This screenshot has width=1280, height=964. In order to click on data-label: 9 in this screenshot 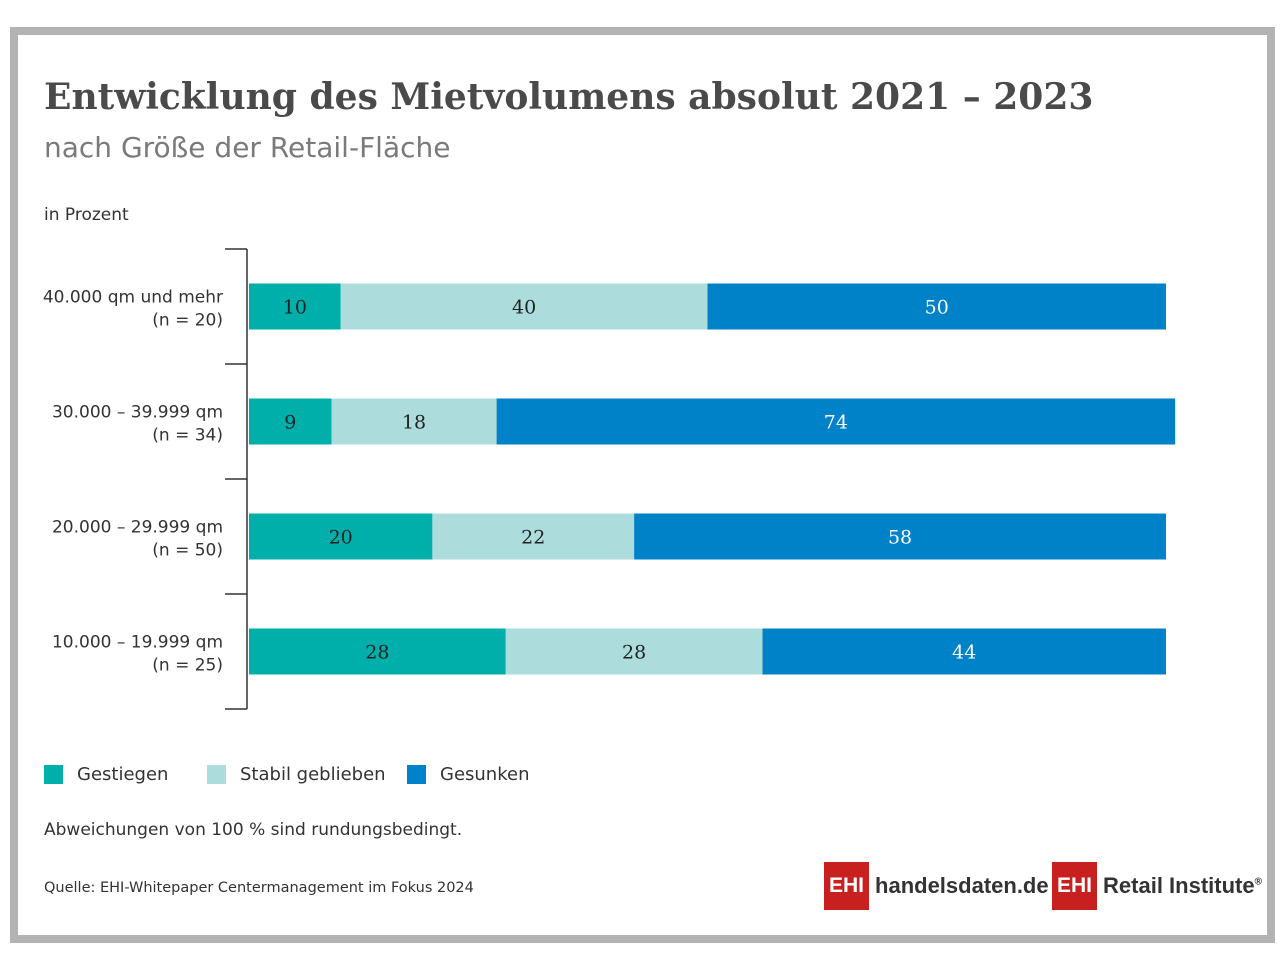, I will do `click(290, 423)`.